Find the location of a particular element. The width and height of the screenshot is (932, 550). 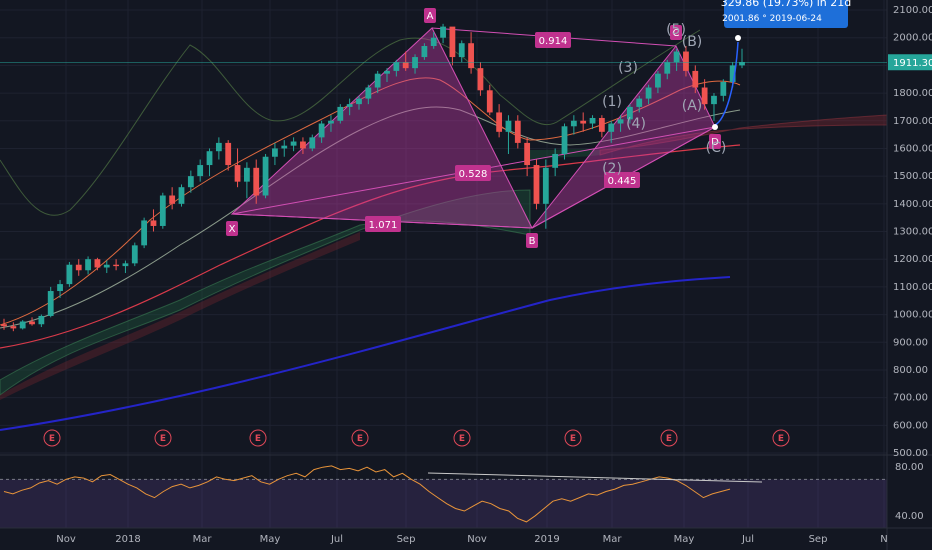

wave-label: (4) is located at coordinates (636, 124).